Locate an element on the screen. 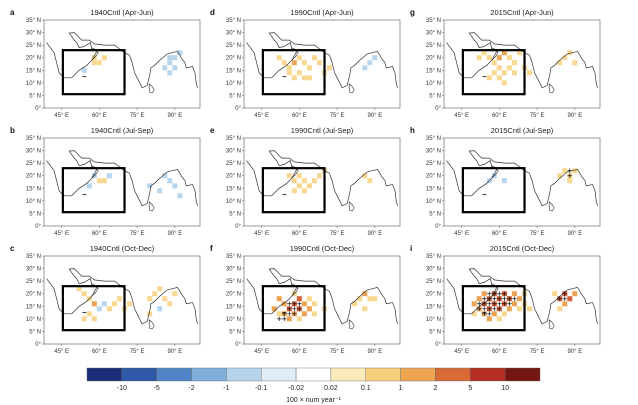 Image resolution: width=638 pixels, height=405 pixels. panel-title: 1940Cntl (Oct-Dec) is located at coordinates (122, 248).